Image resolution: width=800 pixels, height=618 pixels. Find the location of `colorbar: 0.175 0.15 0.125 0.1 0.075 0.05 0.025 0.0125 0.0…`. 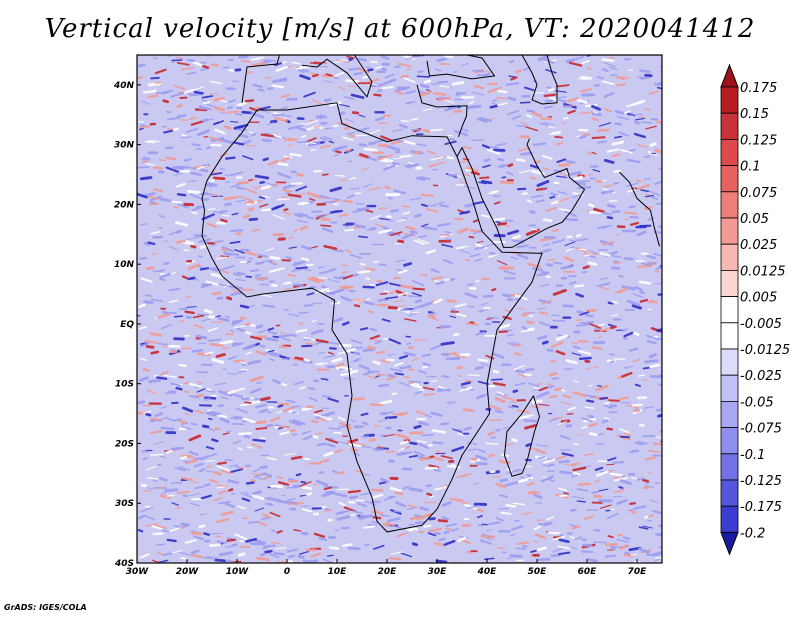

colorbar: 0.175 0.15 0.125 0.1 0.075 0.05 0.025 0.0125 0.0… is located at coordinates (755, 309).